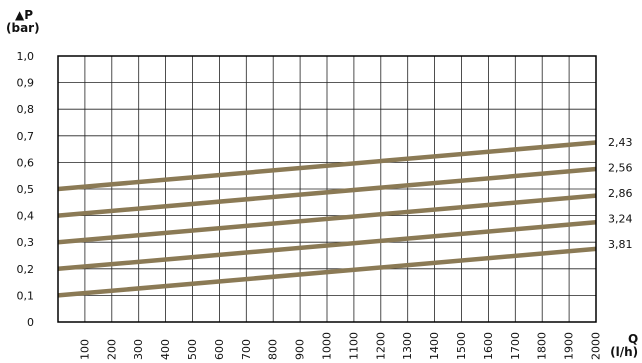 Image resolution: width=642 pixels, height=363 pixels. I want to click on x-tick-label: 1600, so click(488, 346).